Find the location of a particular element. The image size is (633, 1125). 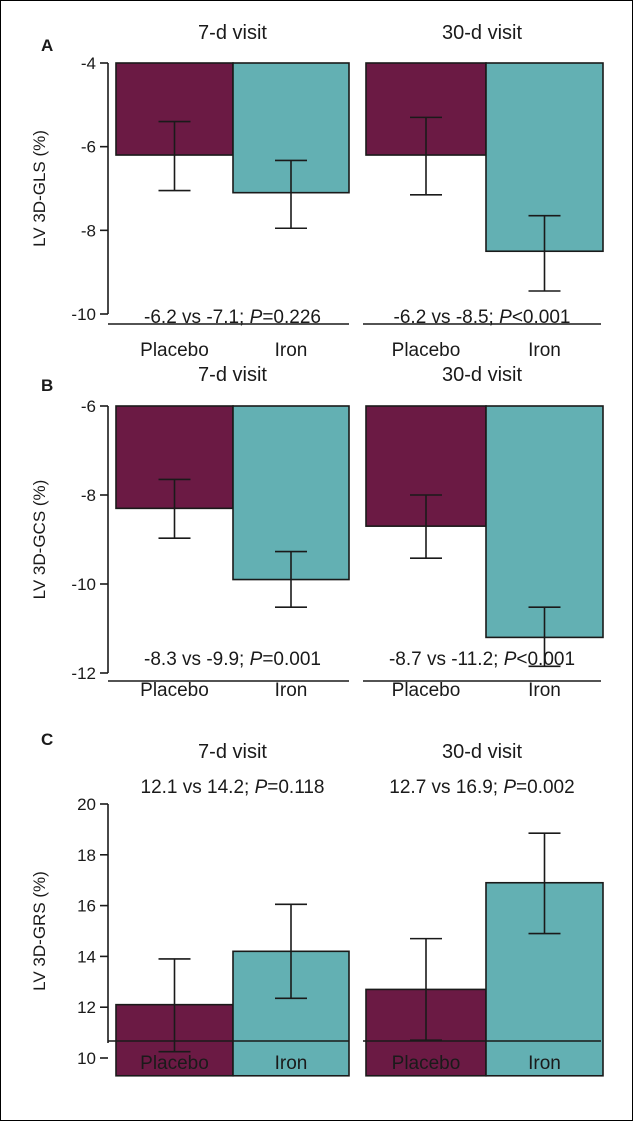

comparison-annotation: 12.1 vs 14.2; P=0.118 is located at coordinates (233, 787).